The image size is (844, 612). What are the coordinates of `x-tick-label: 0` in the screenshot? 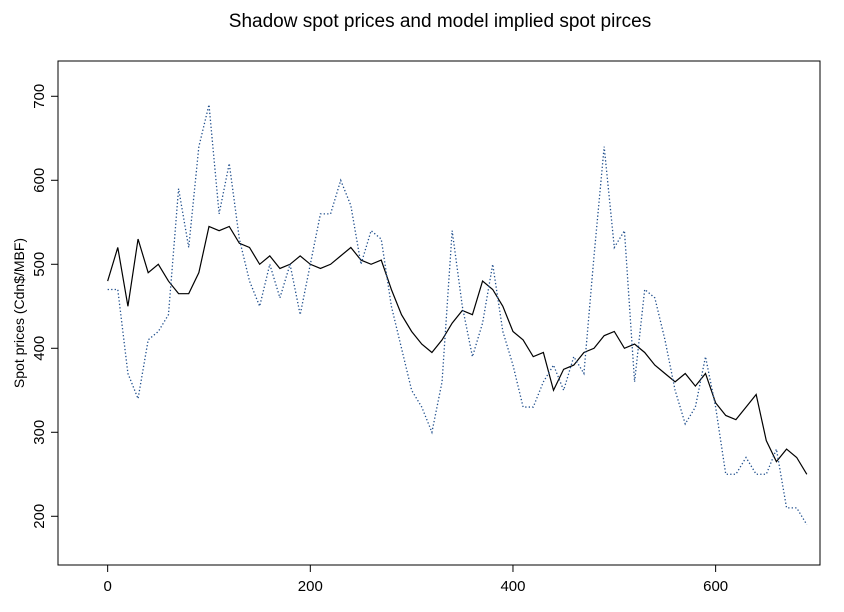 It's located at (107, 586).